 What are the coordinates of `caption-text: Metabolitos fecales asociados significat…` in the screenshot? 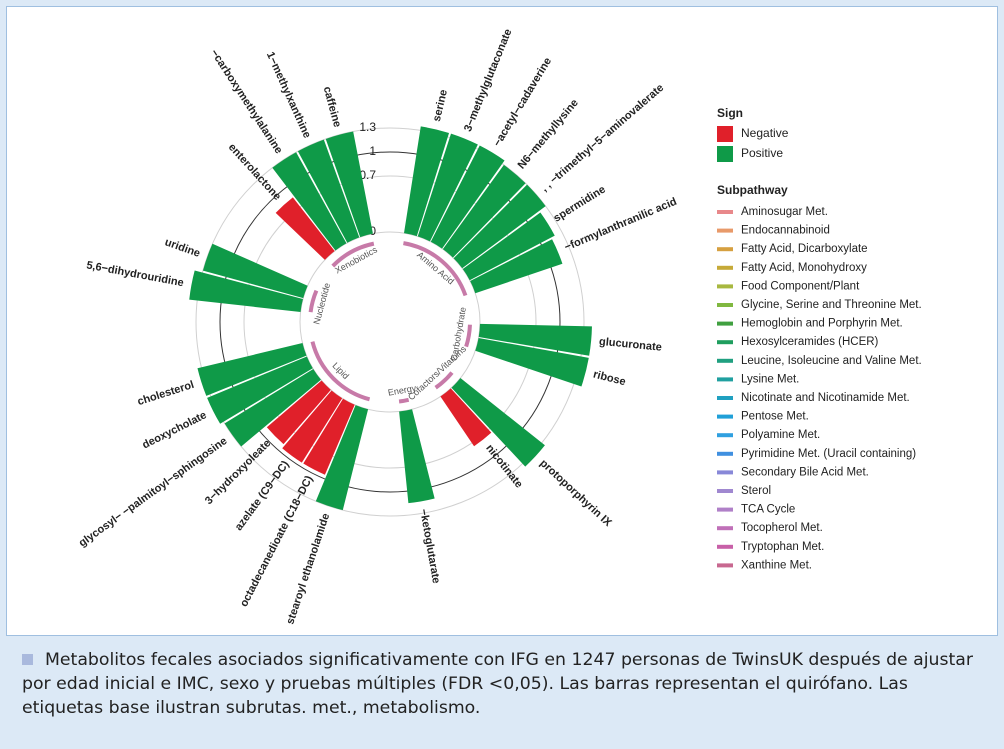 It's located at (497, 684).